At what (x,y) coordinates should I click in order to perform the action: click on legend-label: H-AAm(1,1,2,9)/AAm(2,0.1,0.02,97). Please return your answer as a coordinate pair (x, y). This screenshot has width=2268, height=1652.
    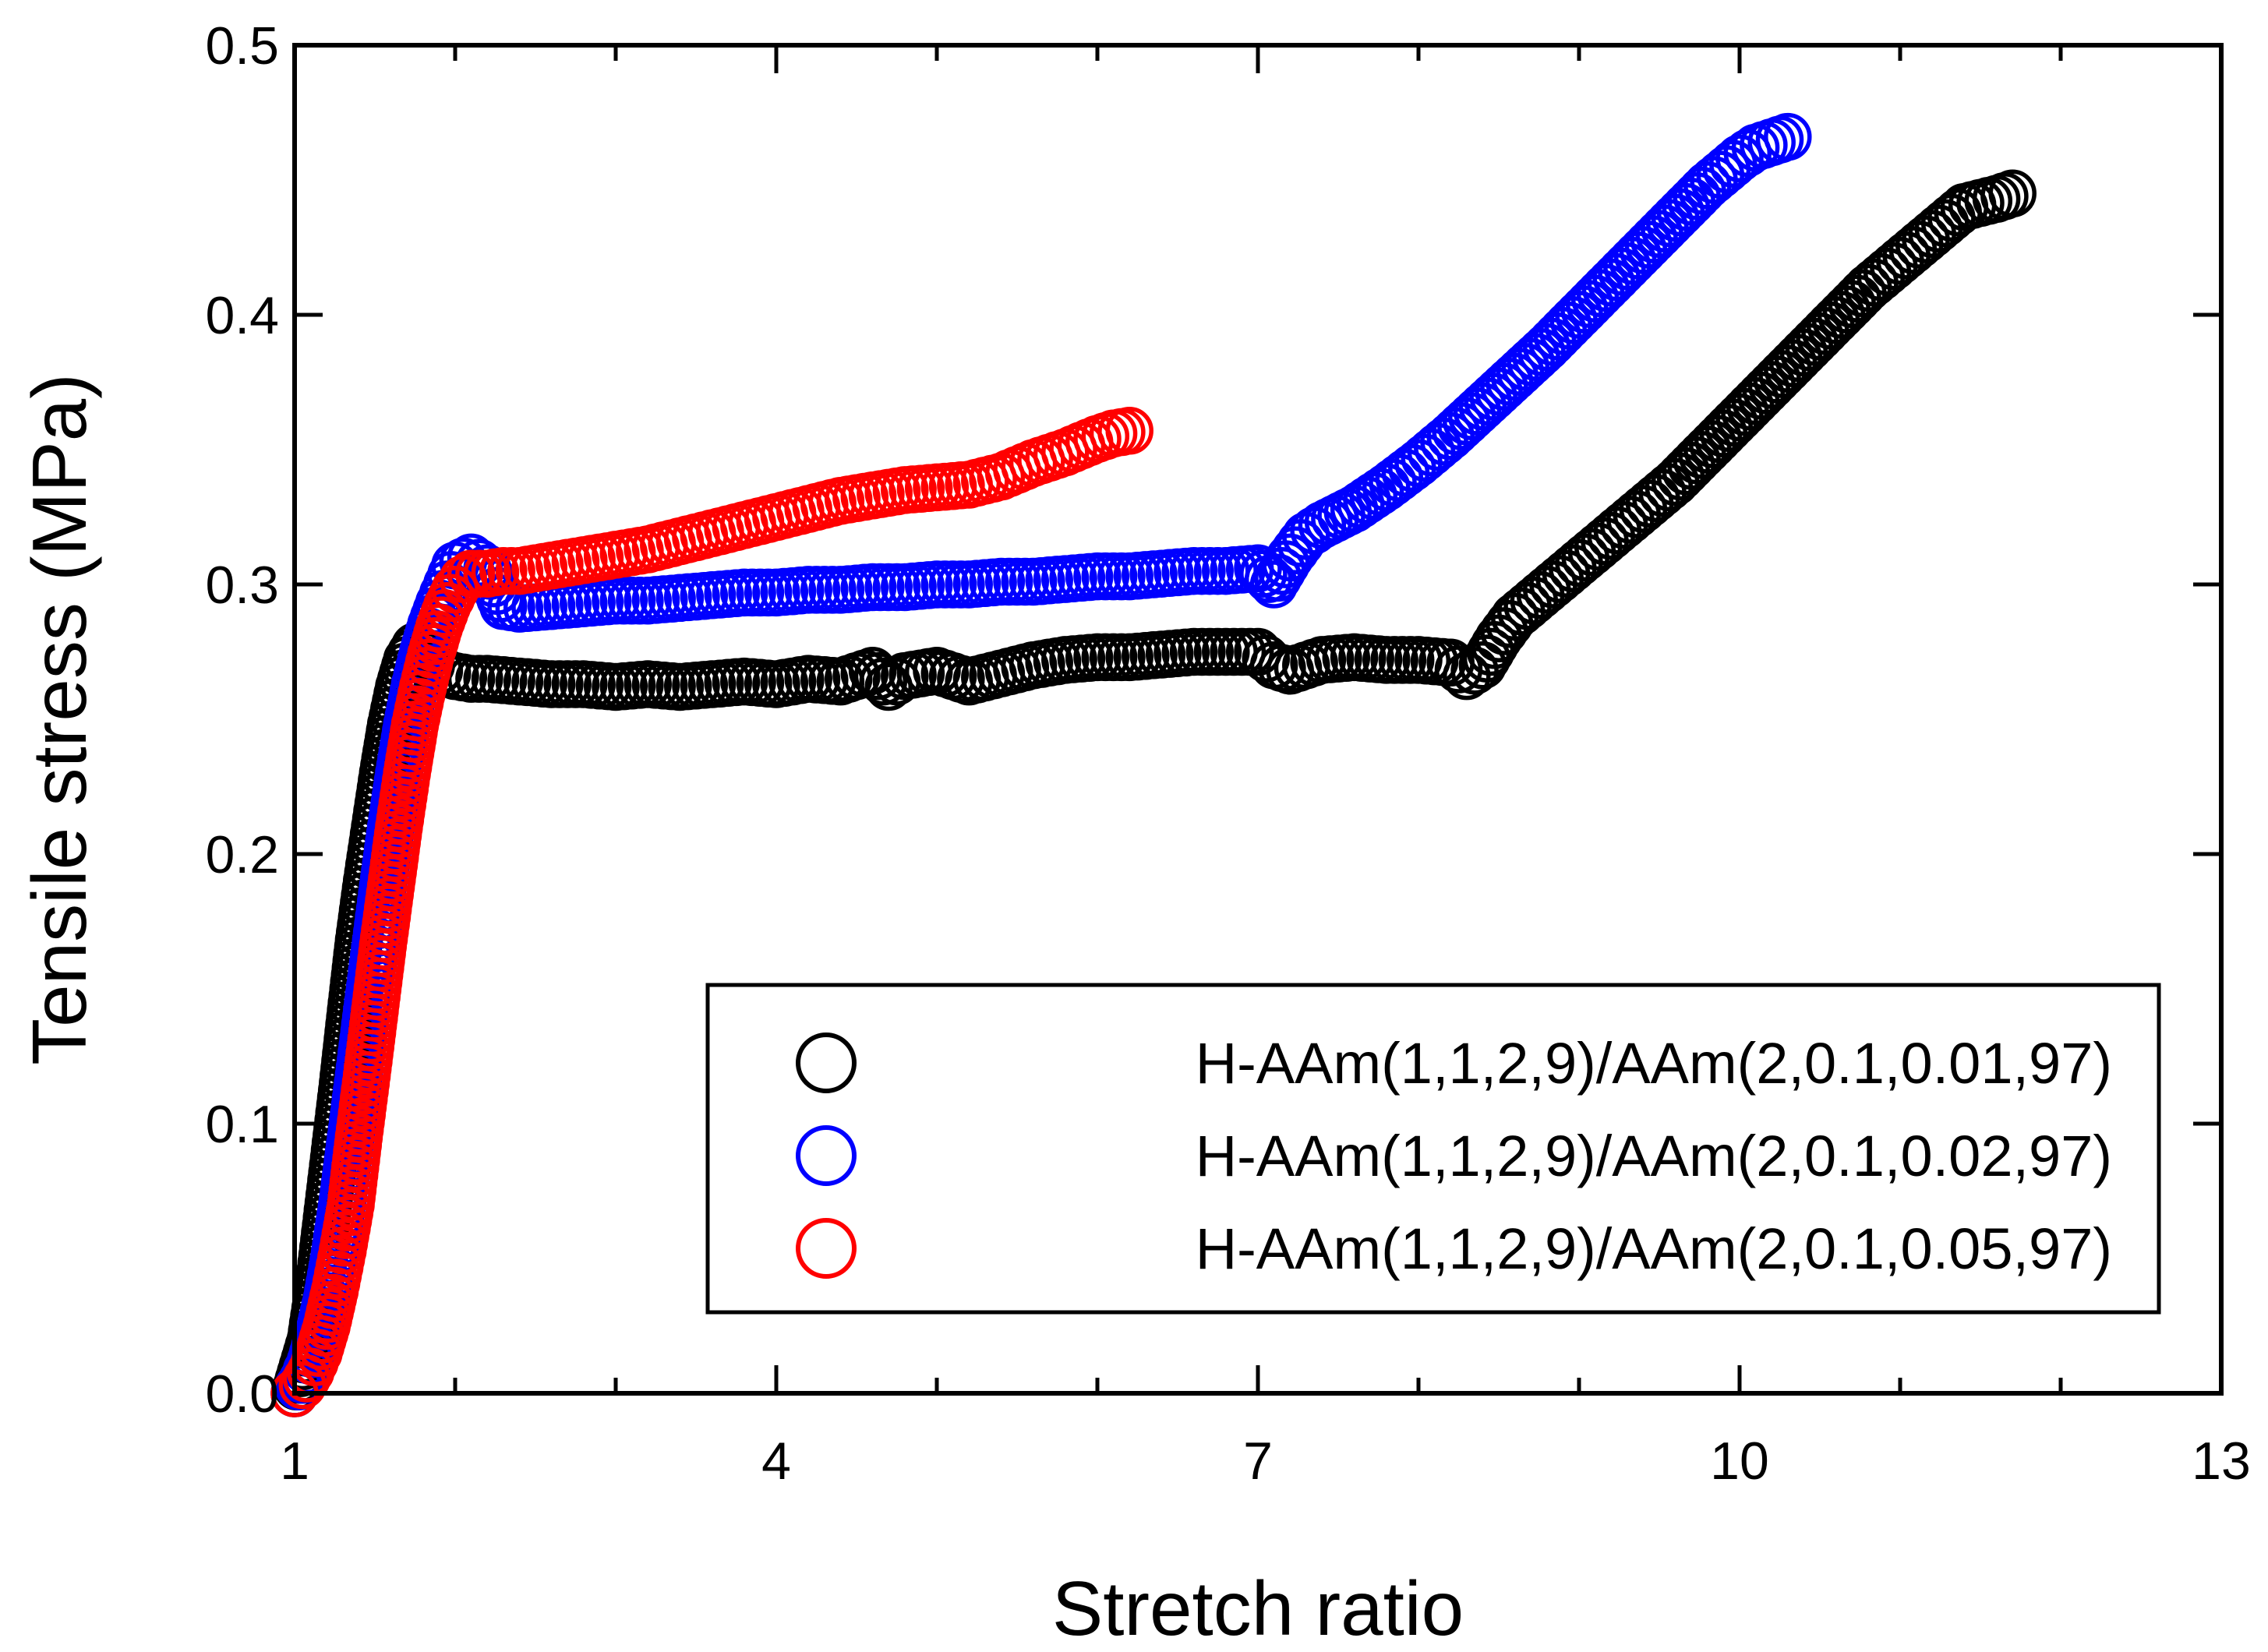
    Looking at the image, I should click on (1654, 1156).